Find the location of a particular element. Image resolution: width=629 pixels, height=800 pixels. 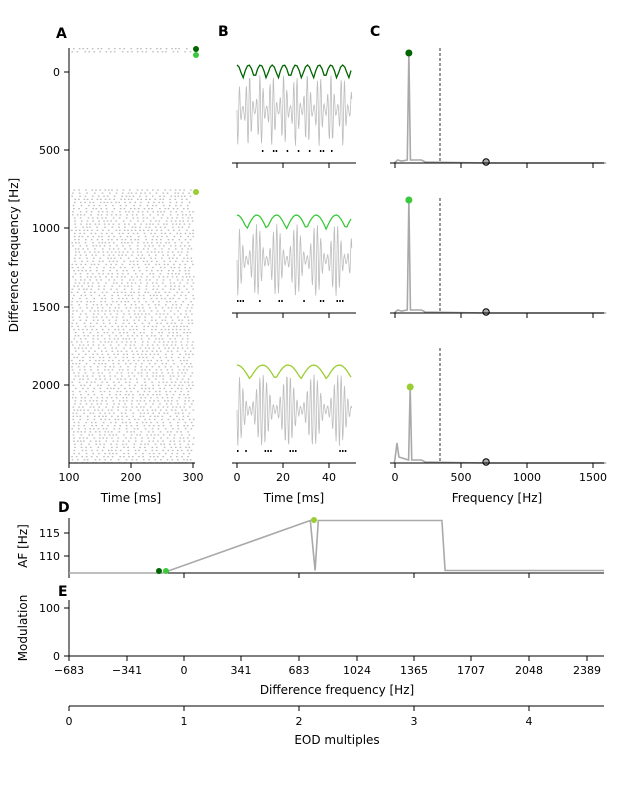

e-xtick-label: 1024 is located at coordinates (357, 670).